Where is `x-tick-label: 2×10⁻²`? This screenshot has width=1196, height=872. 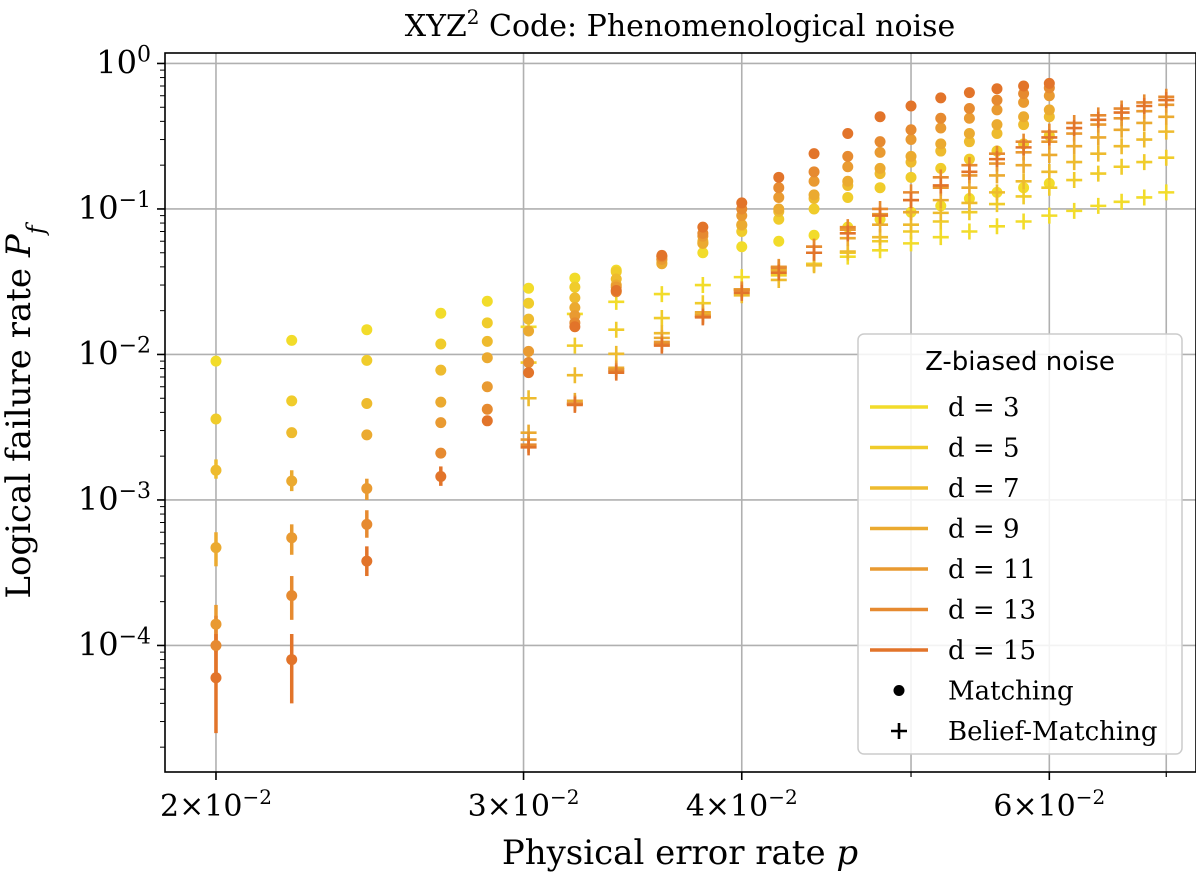
x-tick-label: 2×10⁻² is located at coordinates (216, 804).